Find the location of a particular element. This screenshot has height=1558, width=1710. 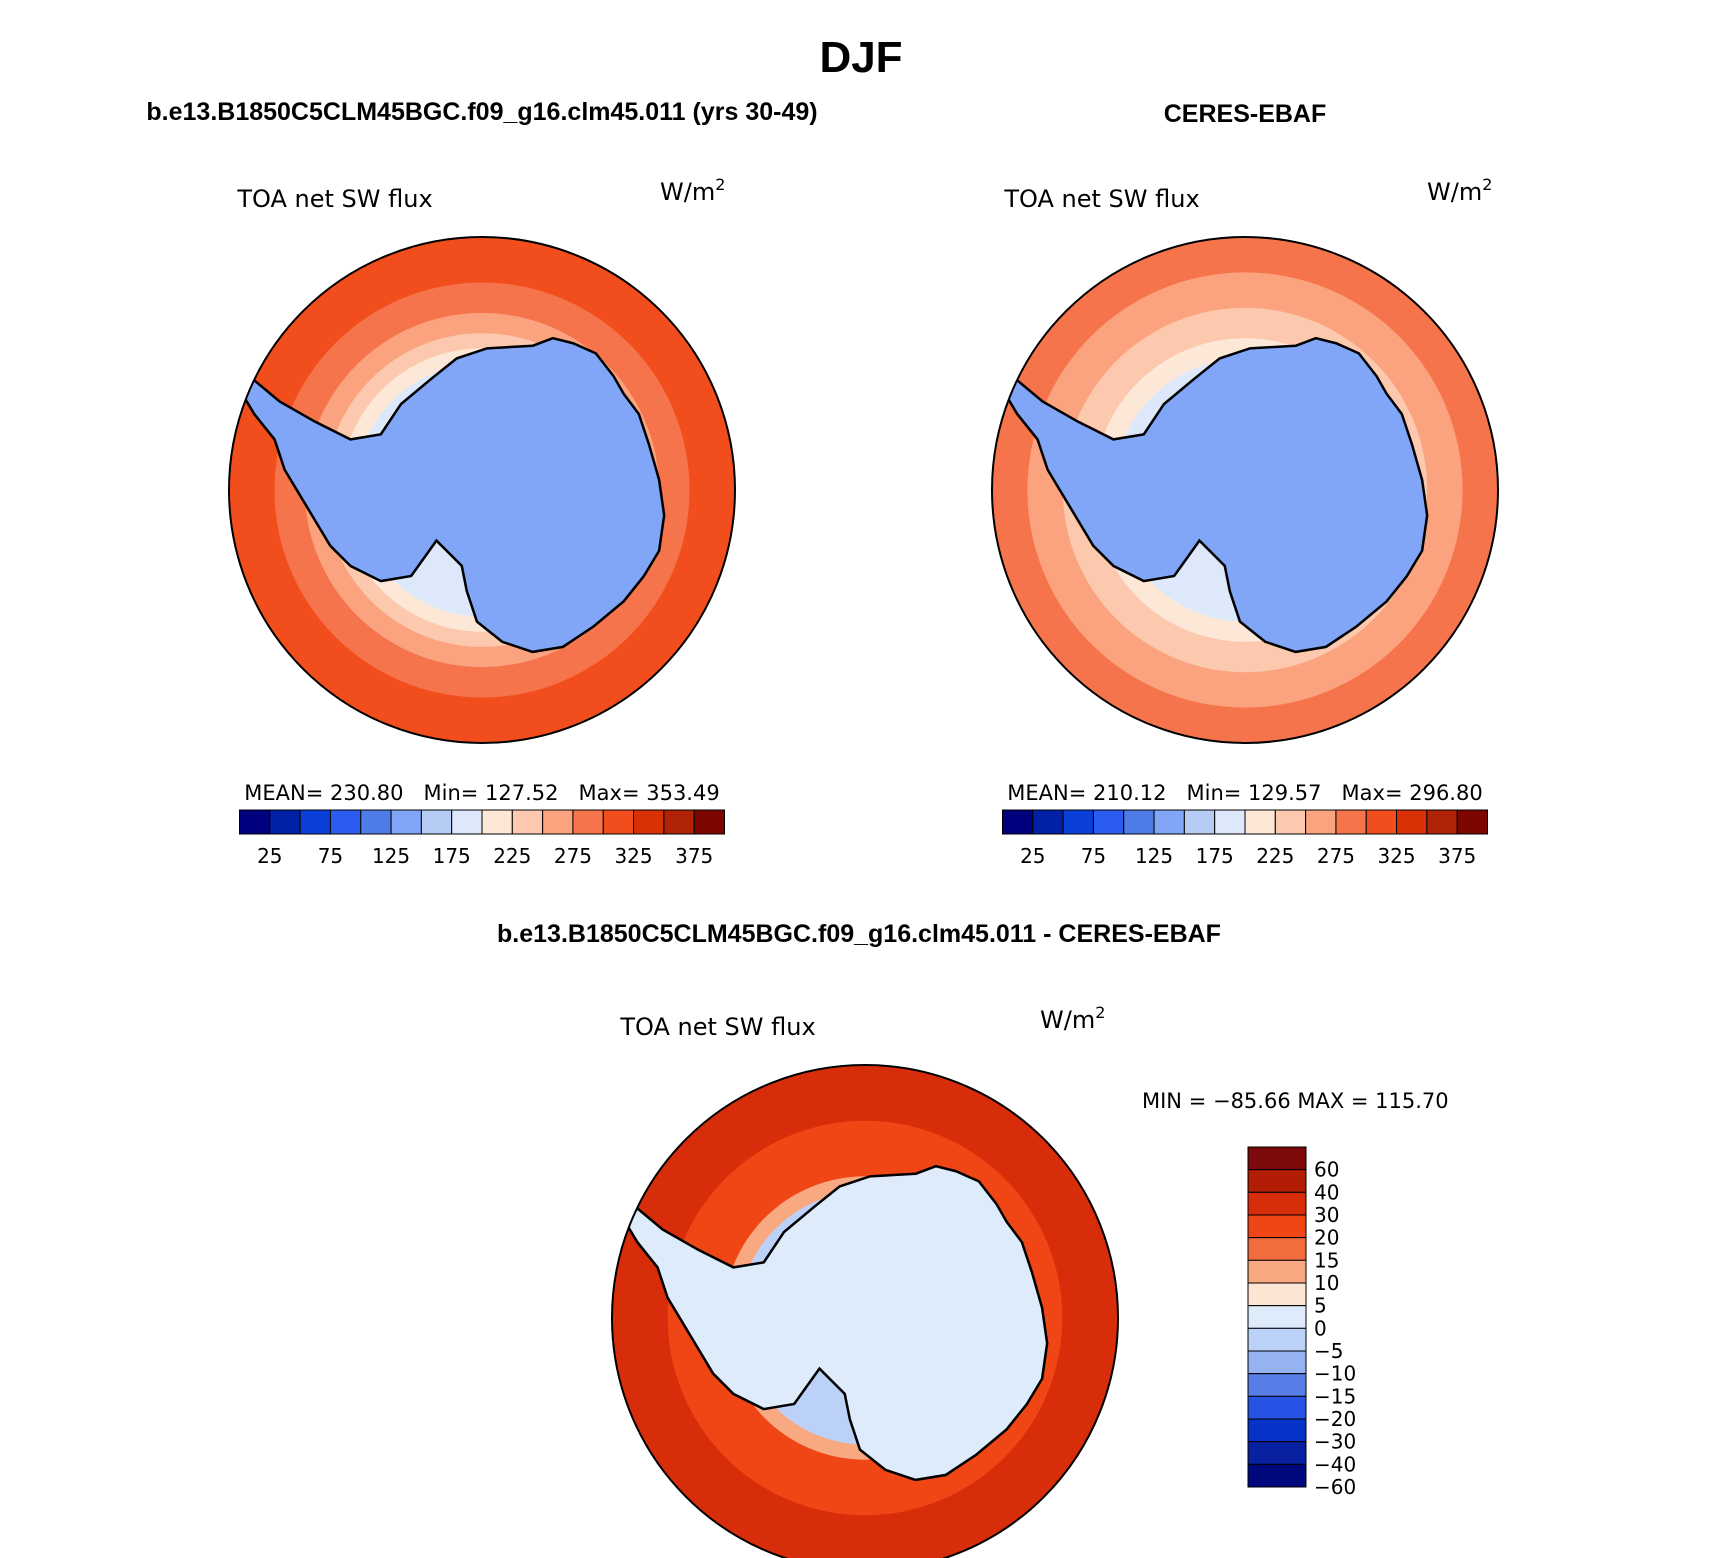

panel-diff-minmax: MIN = −85.66 MAX = 115.70 is located at coordinates (1295, 1101).